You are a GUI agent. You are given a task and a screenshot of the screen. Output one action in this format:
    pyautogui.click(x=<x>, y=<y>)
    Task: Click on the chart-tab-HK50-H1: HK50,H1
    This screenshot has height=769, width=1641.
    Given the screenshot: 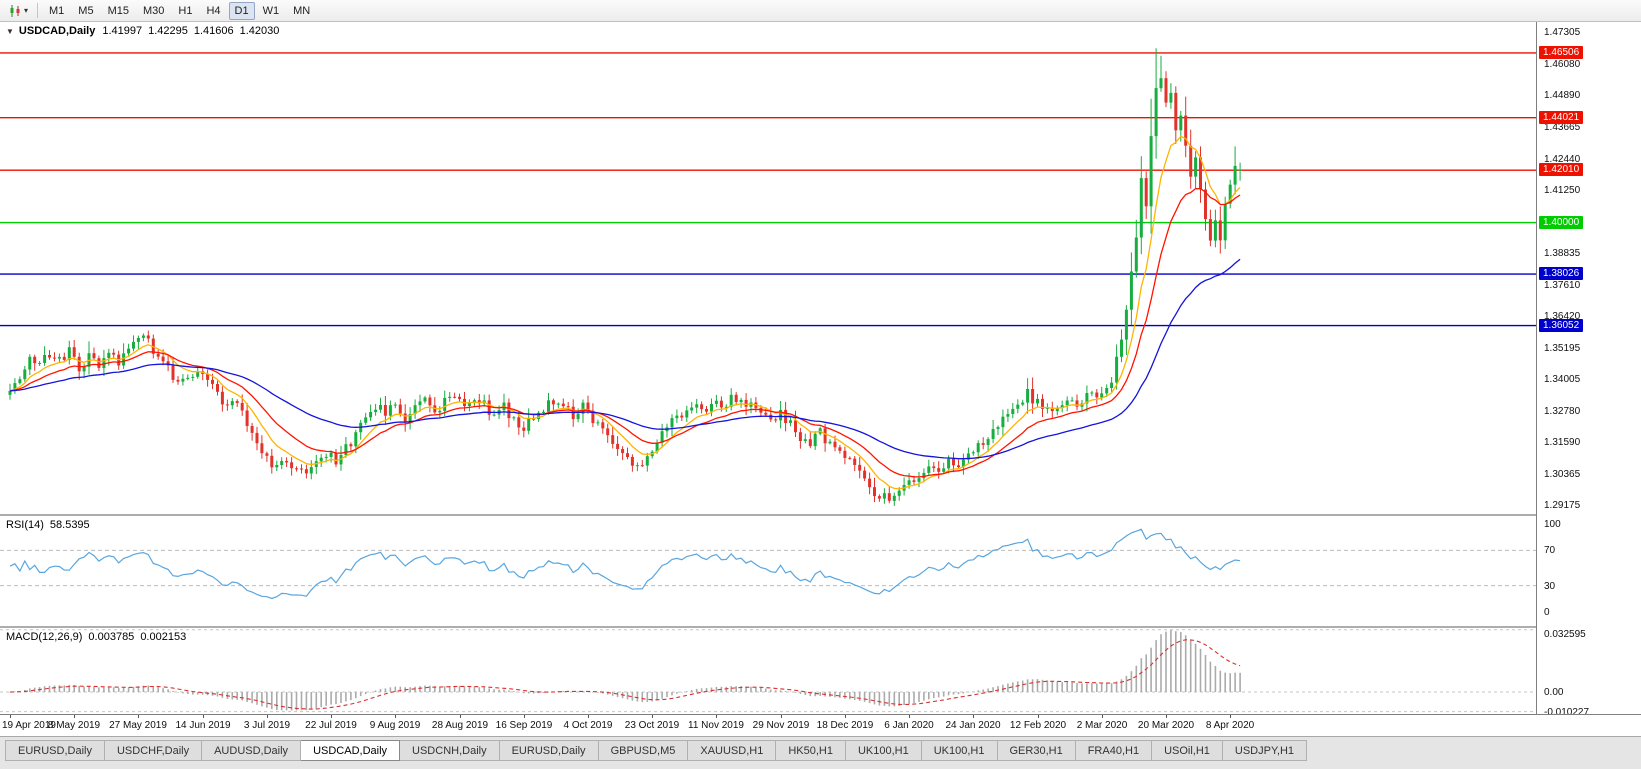 What is the action you would take?
    pyautogui.click(x=811, y=750)
    